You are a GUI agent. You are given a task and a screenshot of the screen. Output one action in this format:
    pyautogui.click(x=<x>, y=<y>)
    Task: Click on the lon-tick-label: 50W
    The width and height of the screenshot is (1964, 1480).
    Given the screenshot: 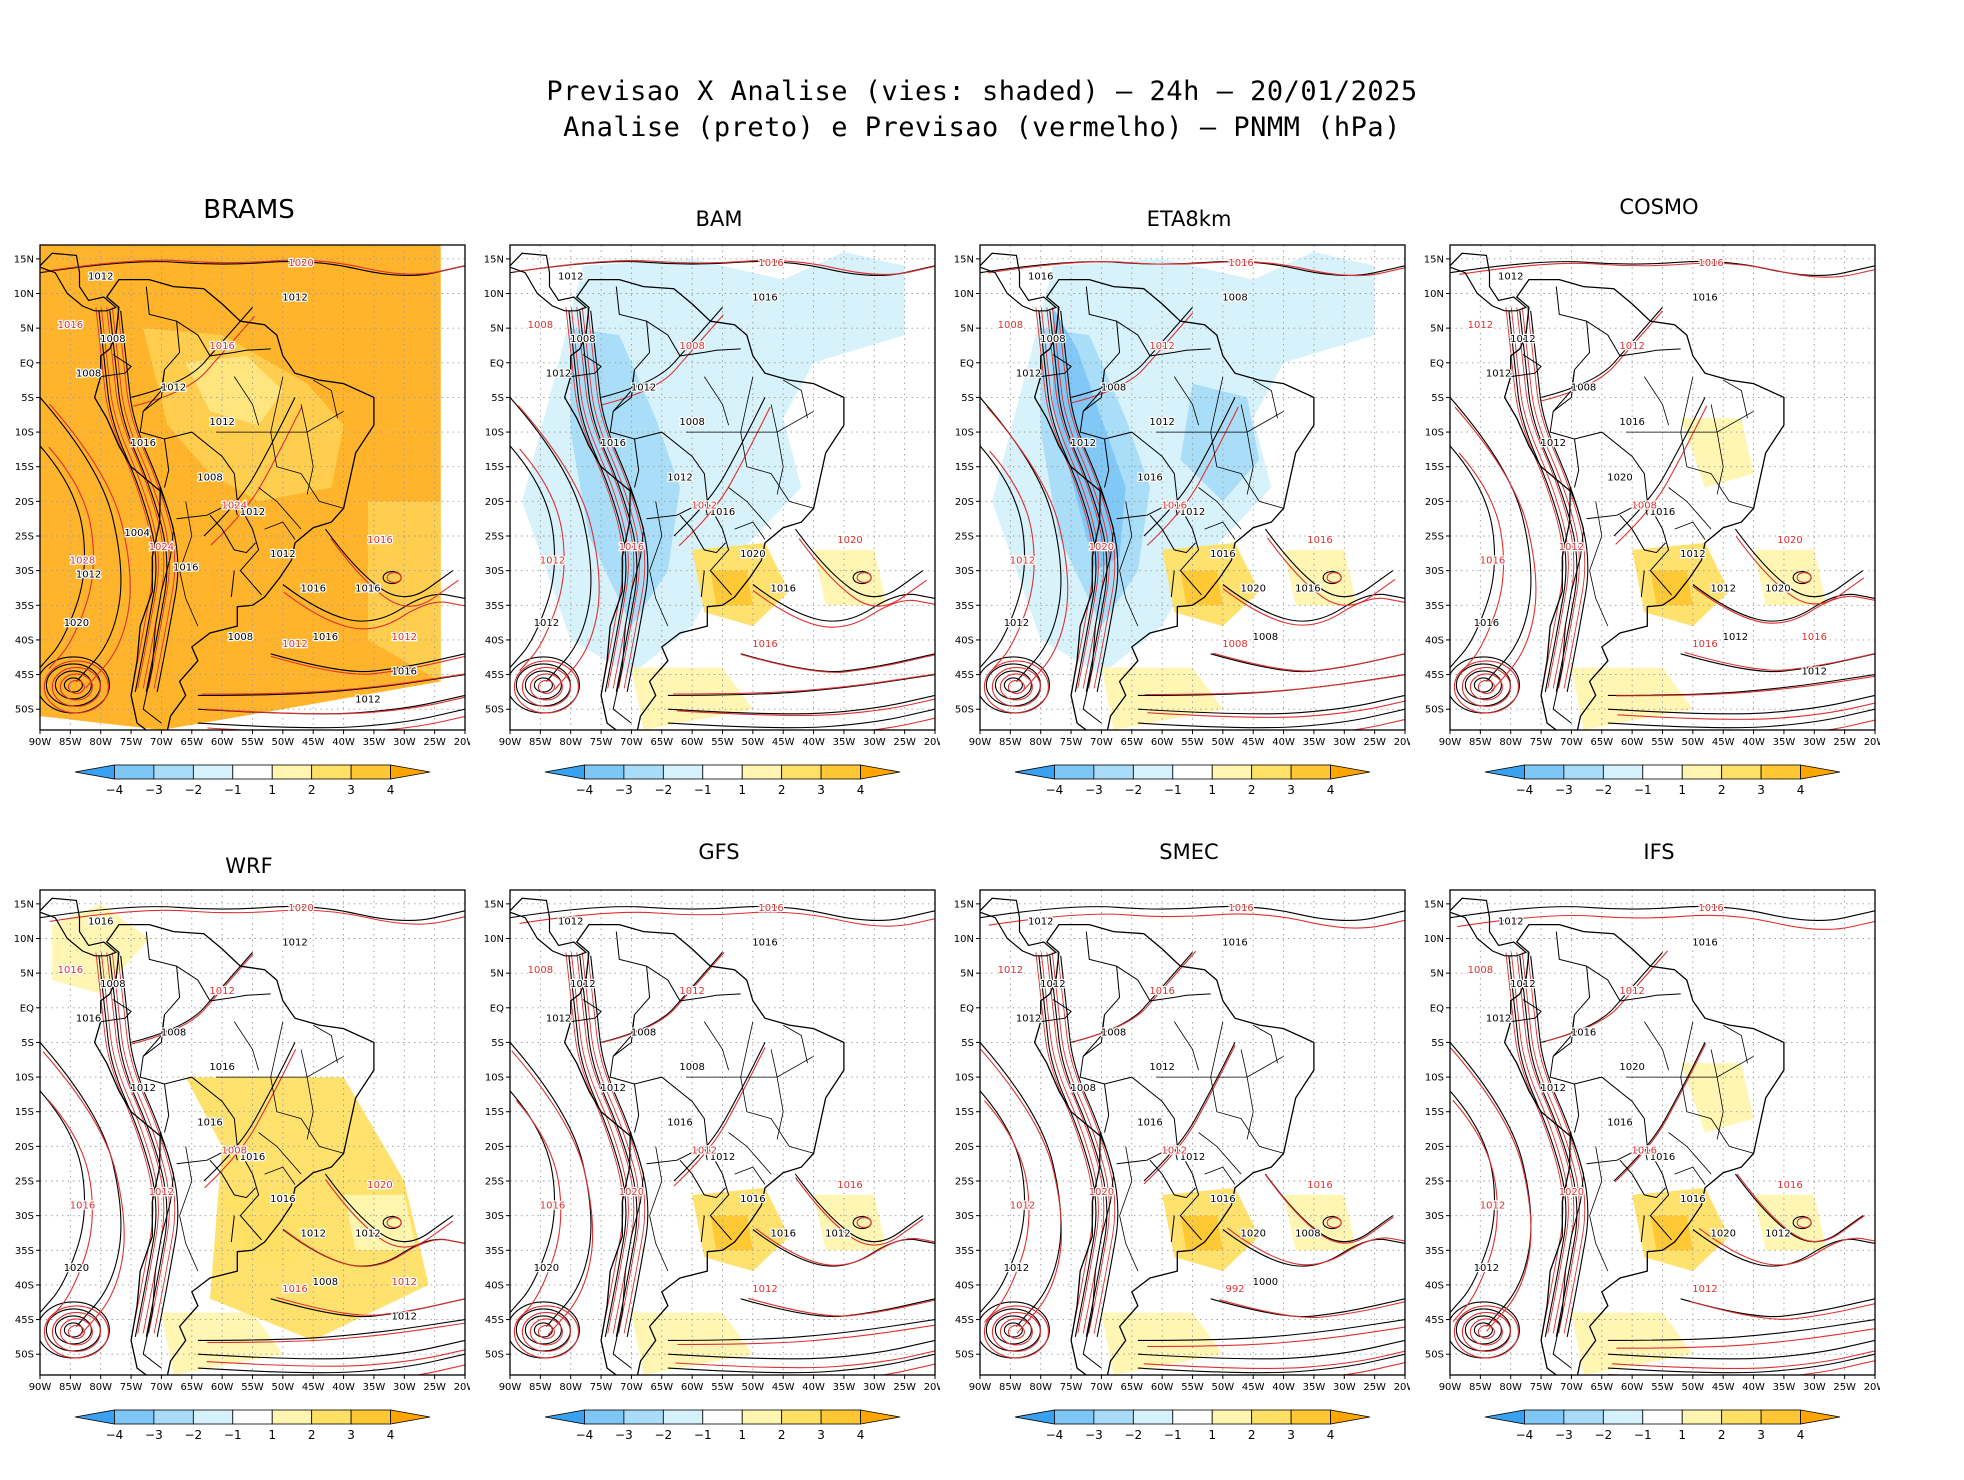 What is the action you would take?
    pyautogui.click(x=1693, y=742)
    